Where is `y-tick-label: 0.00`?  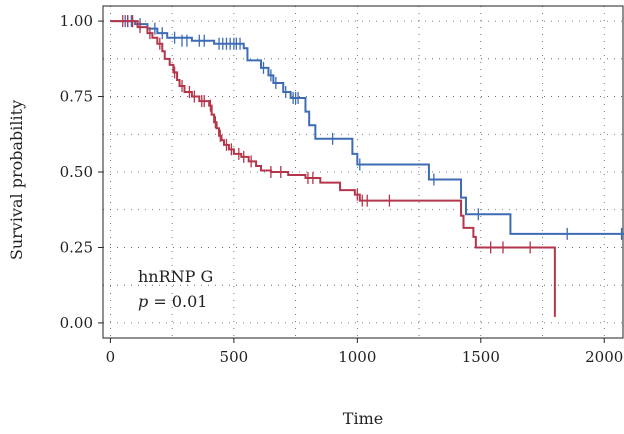 y-tick-label: 0.00 is located at coordinates (76, 323).